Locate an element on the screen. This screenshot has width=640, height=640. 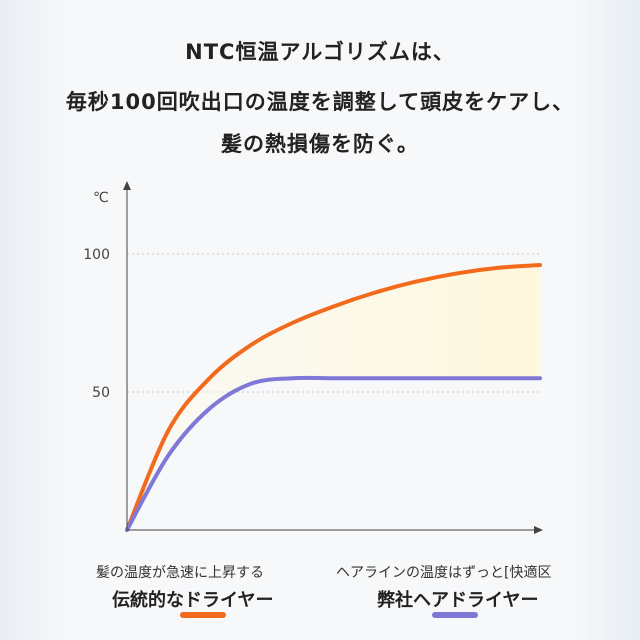
legend-label-traditional: 伝統的なドライヤー is located at coordinates (193, 600).